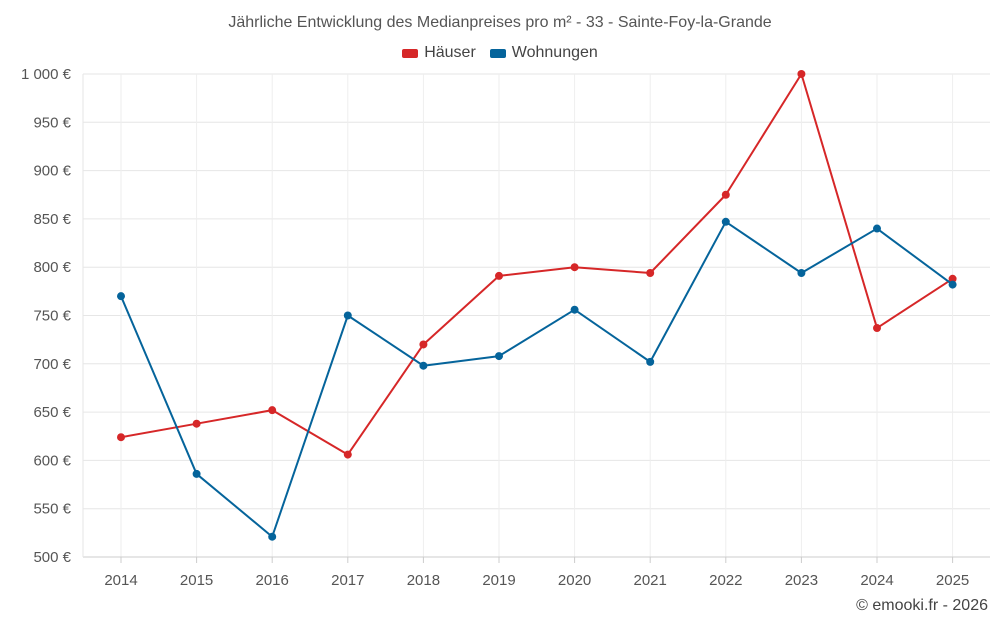  Describe the element at coordinates (52, 412) in the screenshot. I see `y-tick-label: 650 €` at that location.